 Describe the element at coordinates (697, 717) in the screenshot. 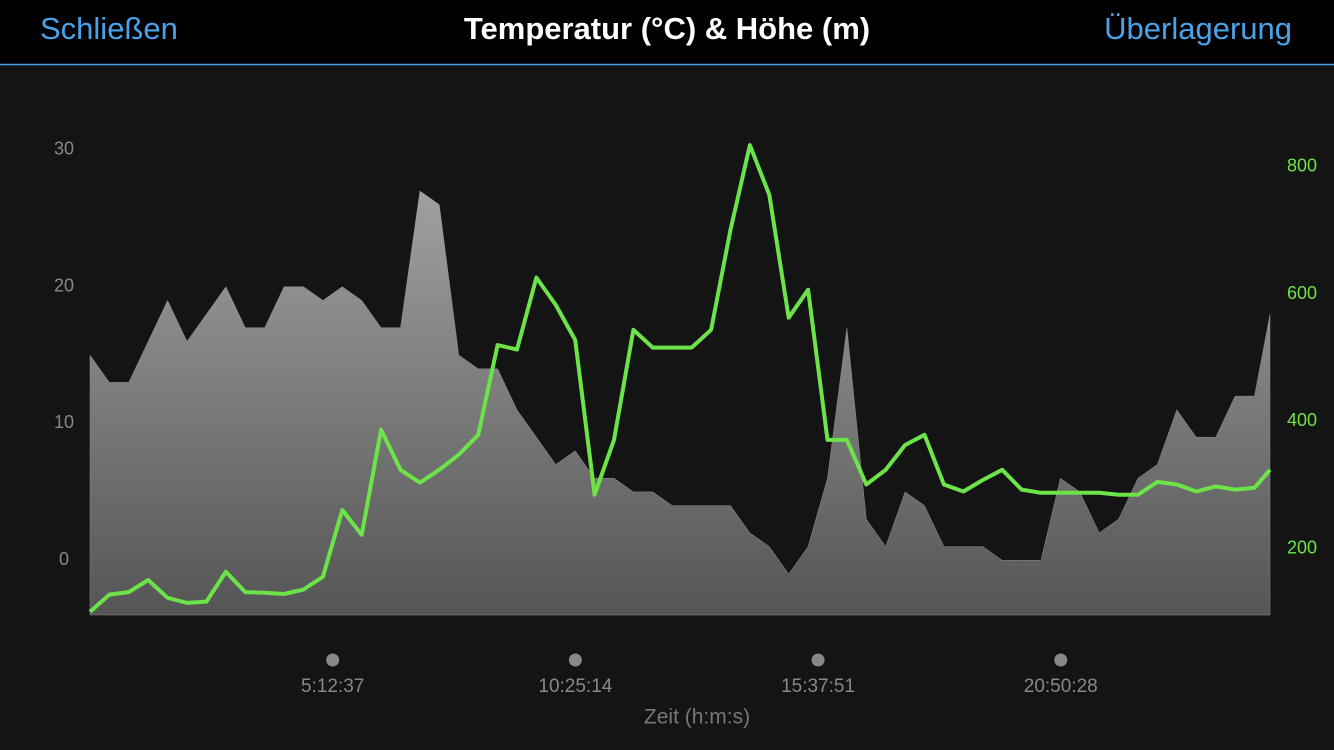

I see `x-axis-label: Zeit (h:m:s)` at that location.